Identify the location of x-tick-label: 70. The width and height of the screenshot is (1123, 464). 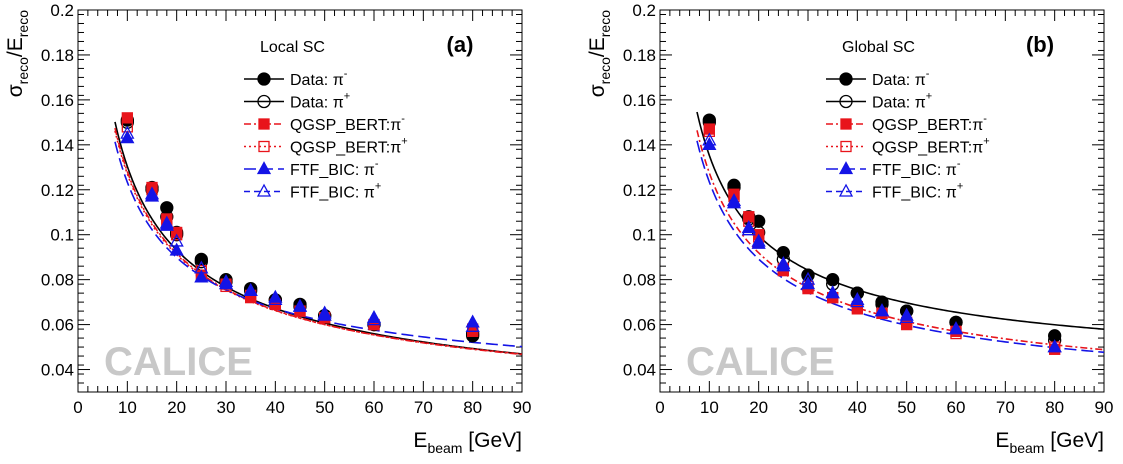
(423, 407).